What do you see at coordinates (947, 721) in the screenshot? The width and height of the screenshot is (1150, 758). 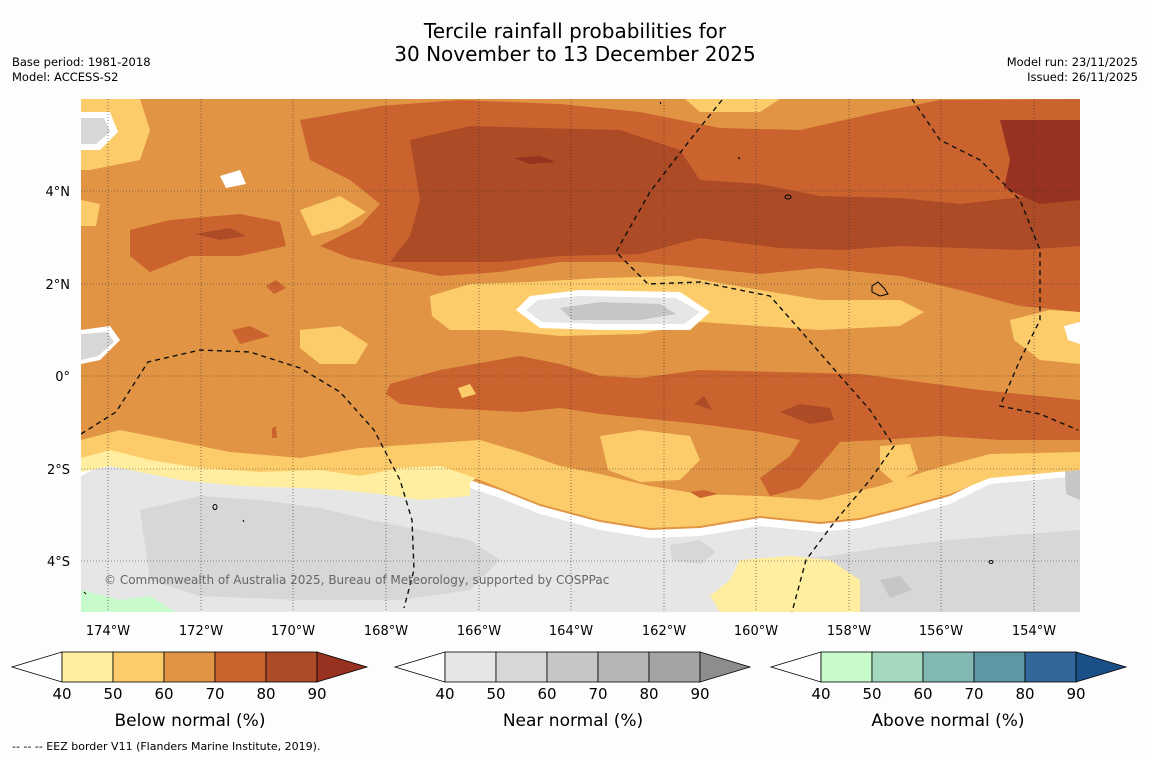 I see `colorbar-title: Above normal (%)` at bounding box center [947, 721].